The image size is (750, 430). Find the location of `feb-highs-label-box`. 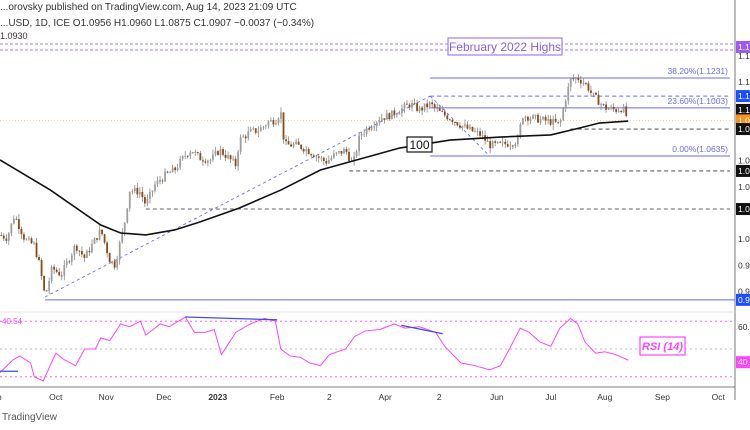

feb-highs-label-box is located at coordinates (505, 46).